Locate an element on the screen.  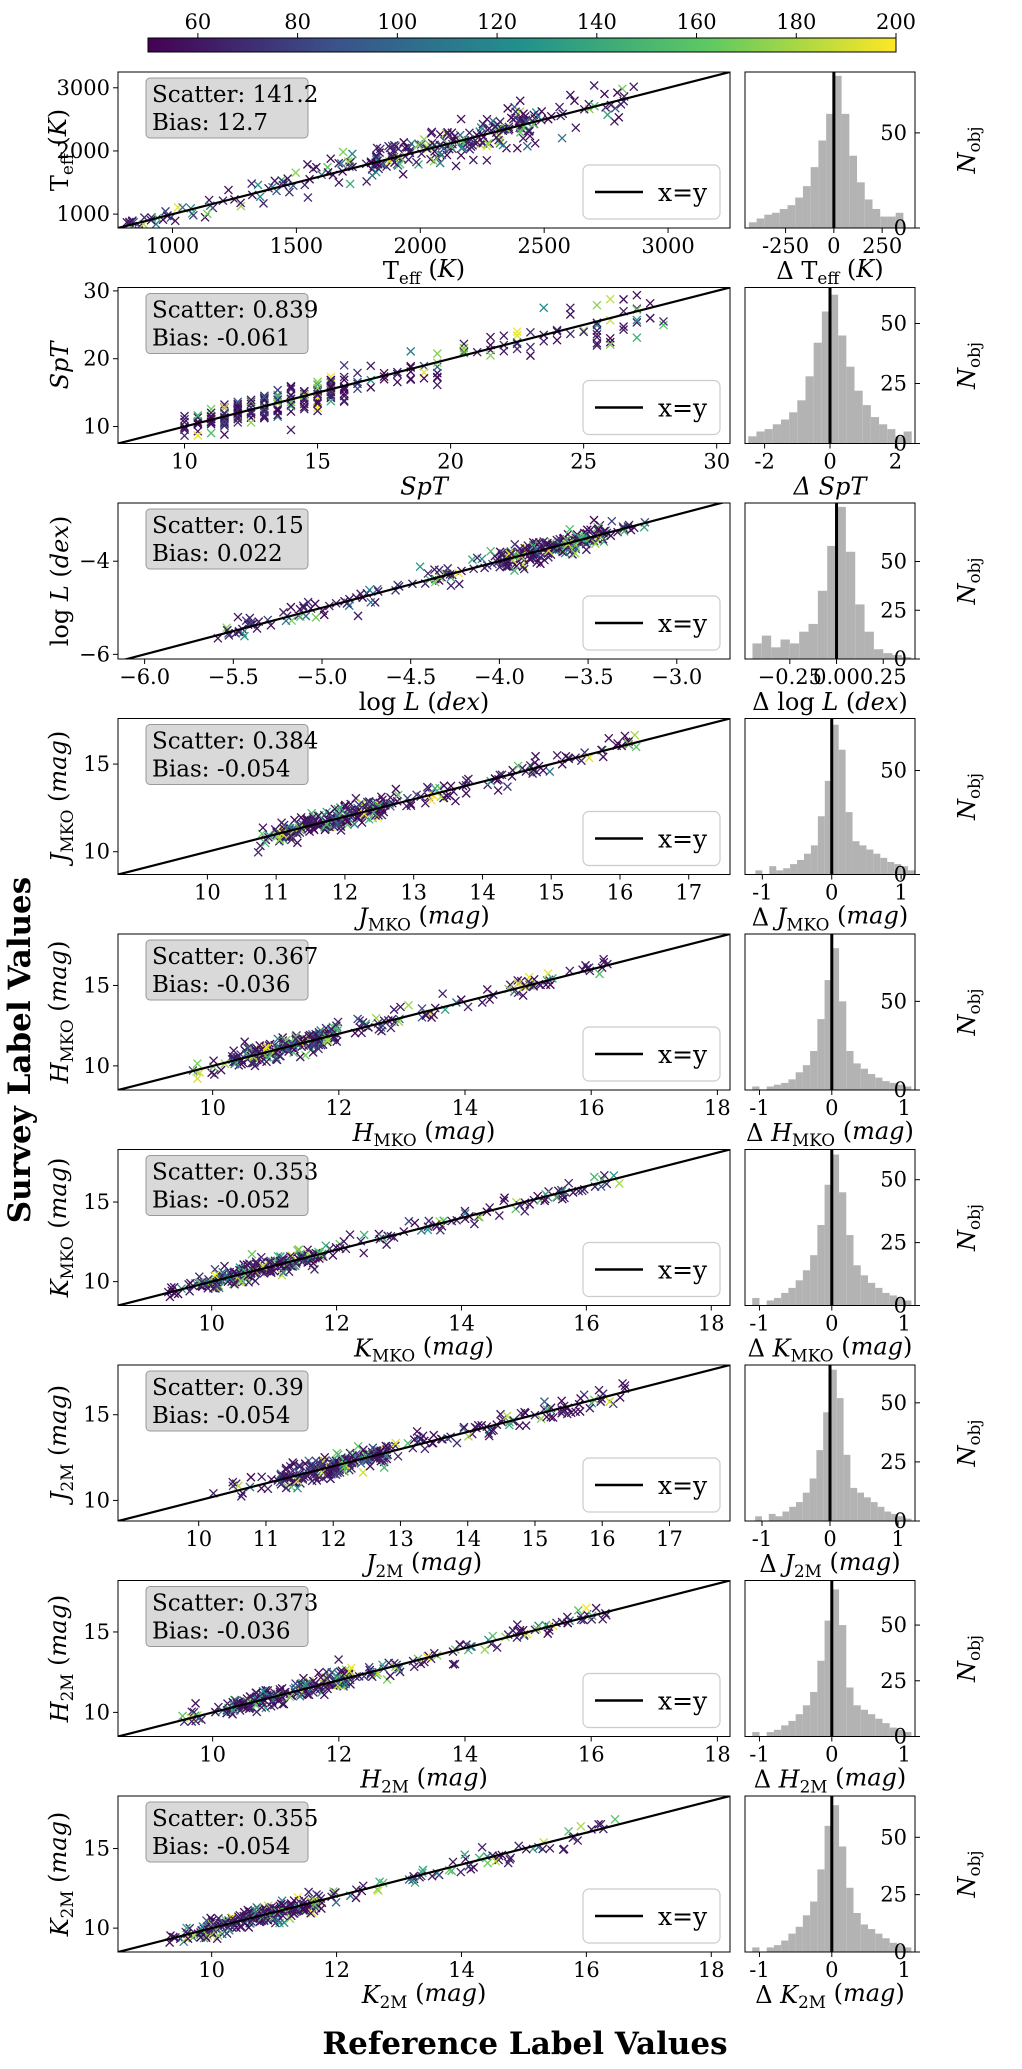
colorbar: 60 80 100 120 140 160 180 200 is located at coordinates (531, 31).